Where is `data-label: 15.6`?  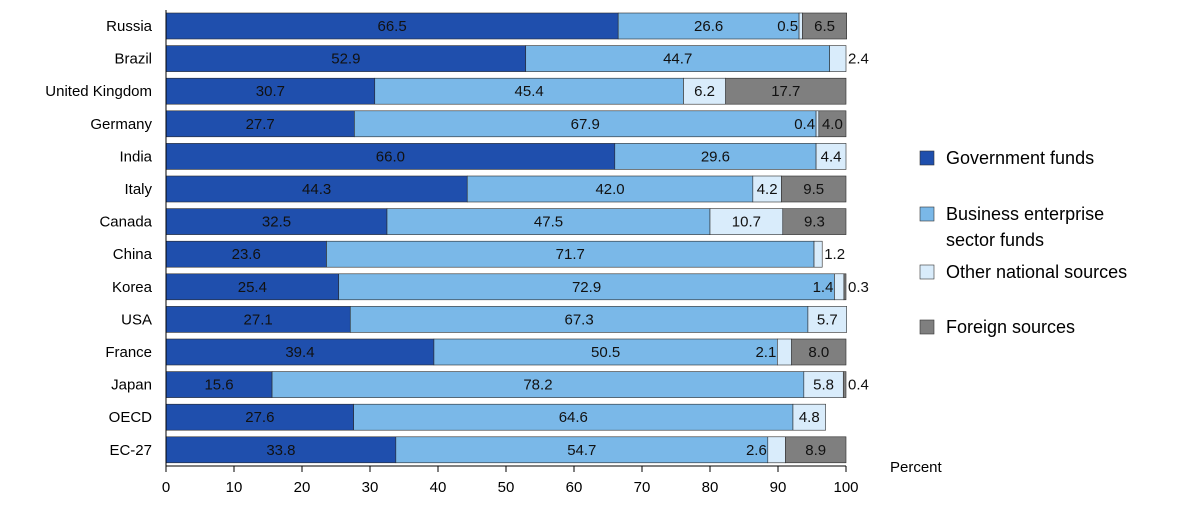
data-label: 15.6 is located at coordinates (218, 385).